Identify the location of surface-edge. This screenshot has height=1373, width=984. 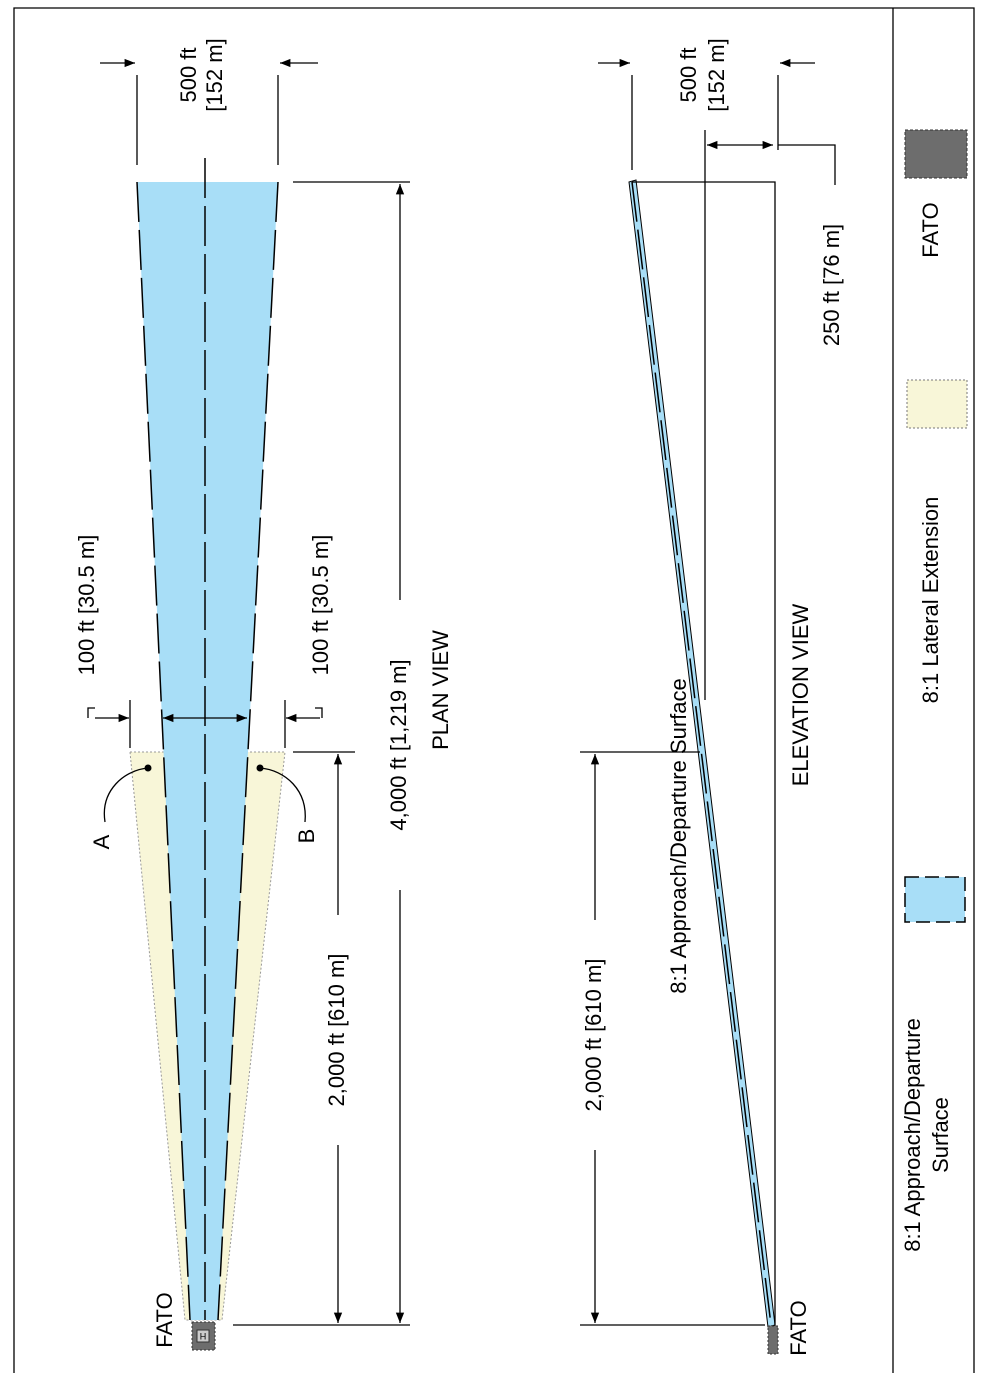
(207, 751).